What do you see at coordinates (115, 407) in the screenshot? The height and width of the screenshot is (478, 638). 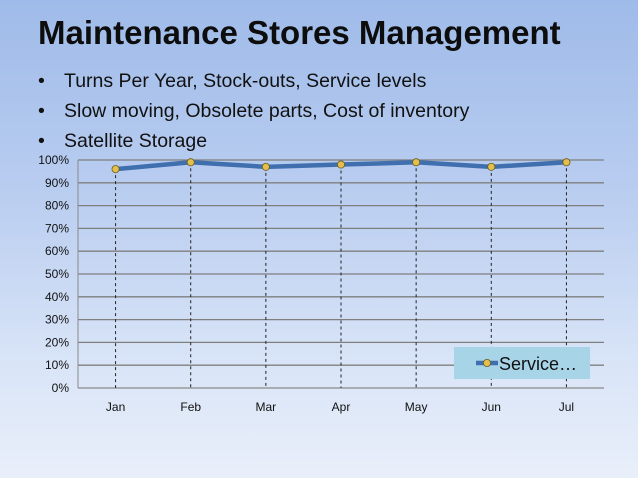 I see `x-tick-label: Jan` at bounding box center [115, 407].